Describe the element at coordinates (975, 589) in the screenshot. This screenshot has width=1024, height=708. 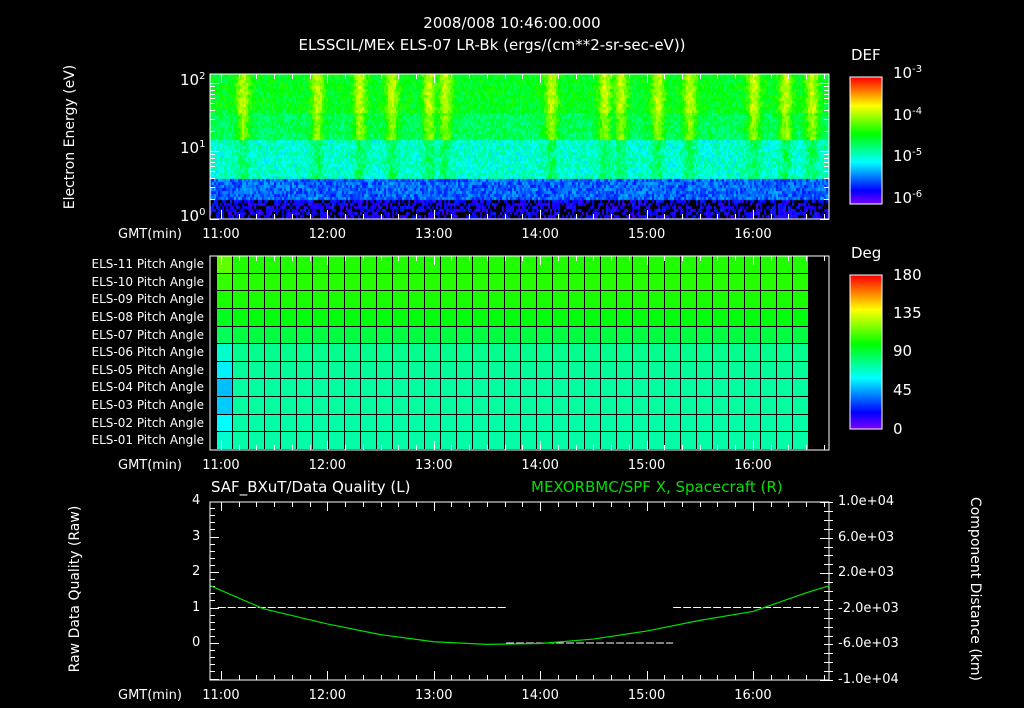
I see `distance-axis-label: Component Distance (km)` at that location.